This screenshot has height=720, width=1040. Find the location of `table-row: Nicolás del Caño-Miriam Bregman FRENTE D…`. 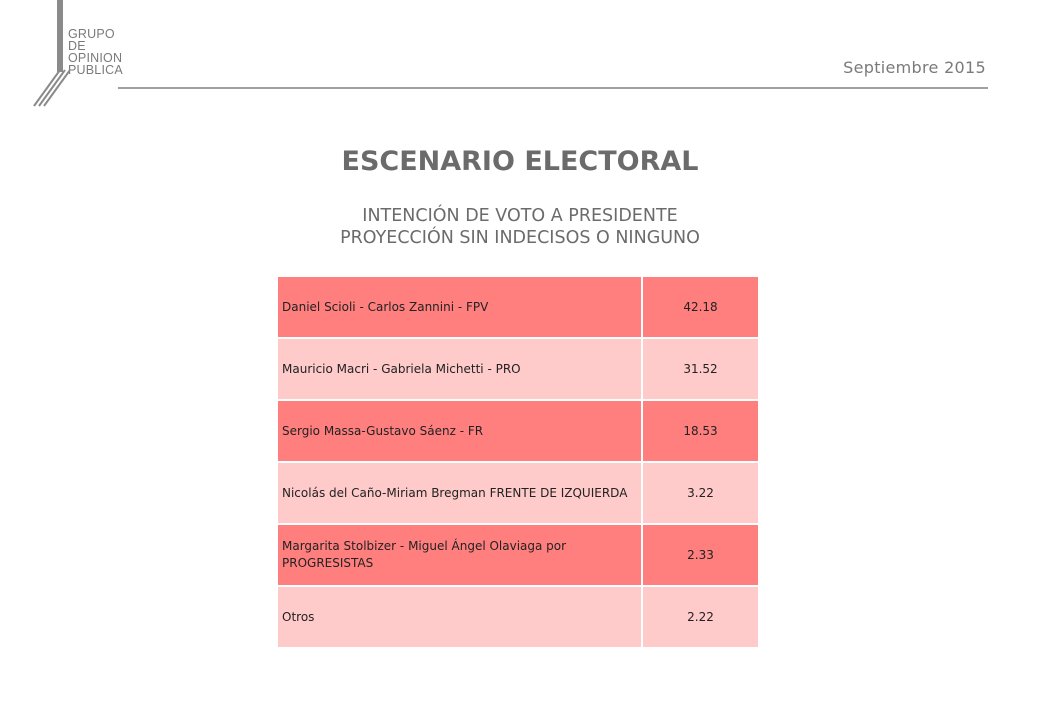

table-row: Nicolás del Caño-Miriam Bregman FRENTE D… is located at coordinates (518, 493).